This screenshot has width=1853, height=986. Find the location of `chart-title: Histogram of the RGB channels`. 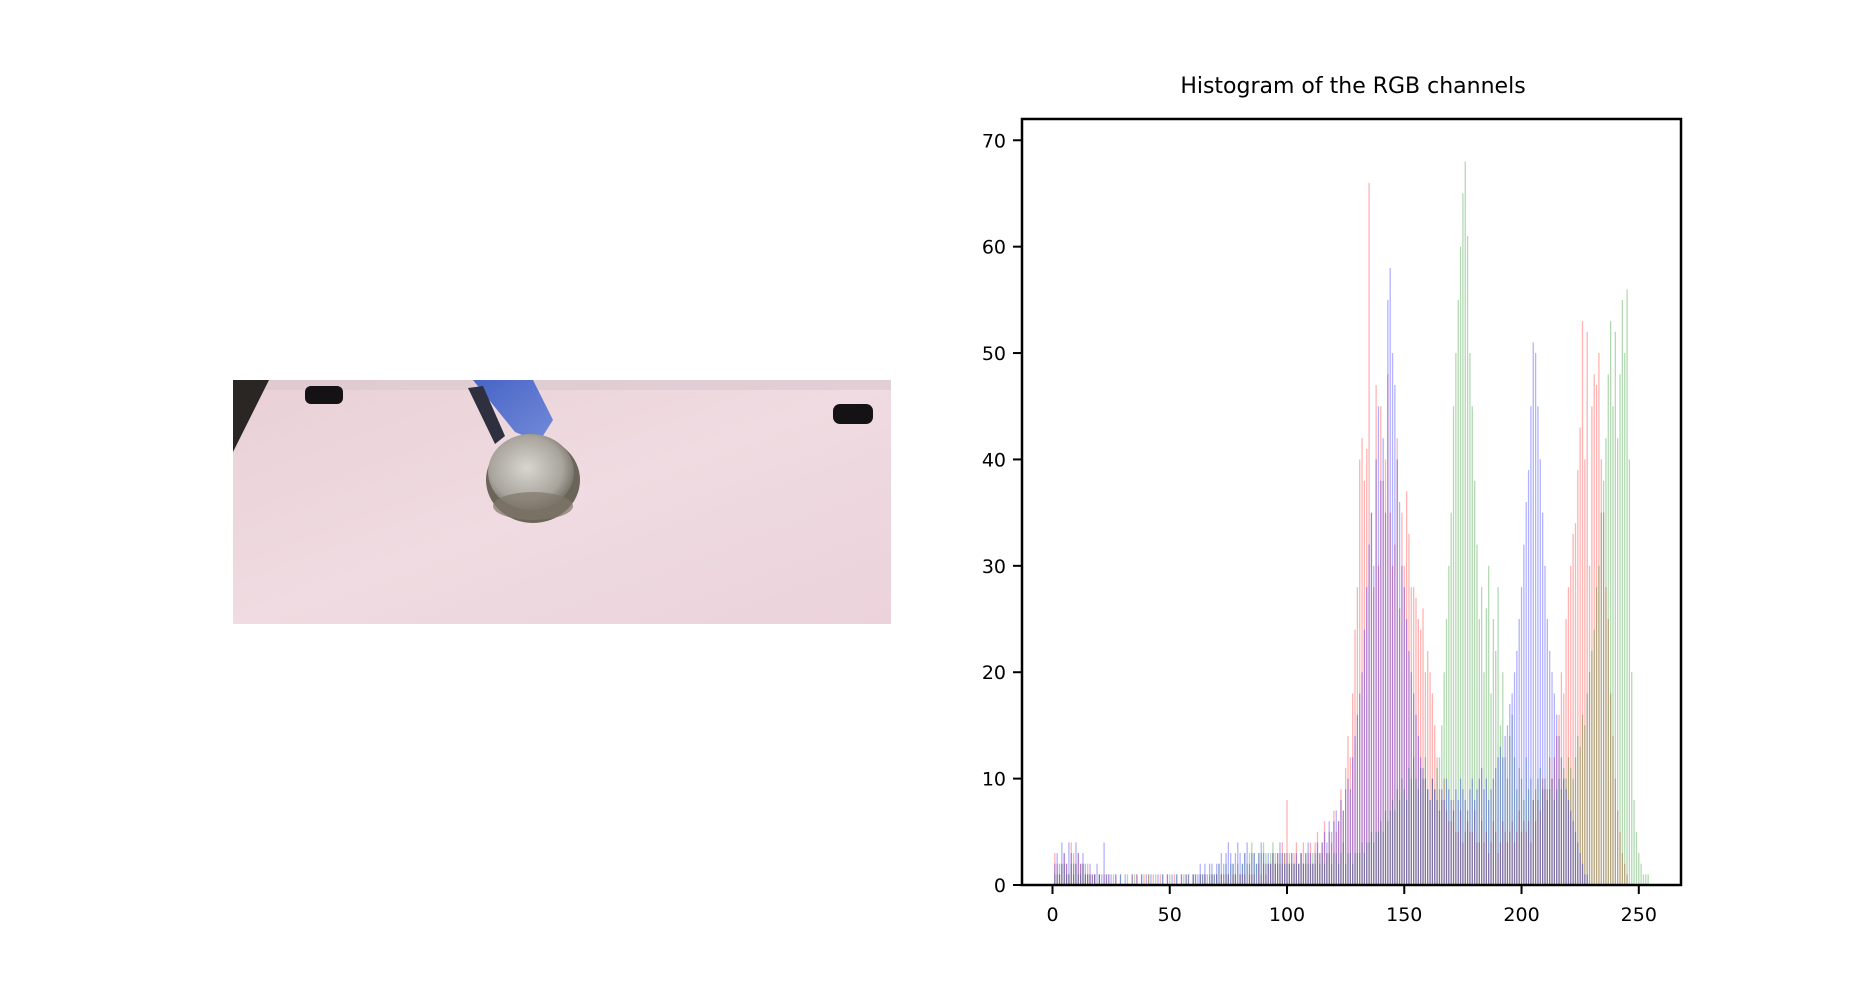

chart-title: Histogram of the RGB channels is located at coordinates (1352, 86).